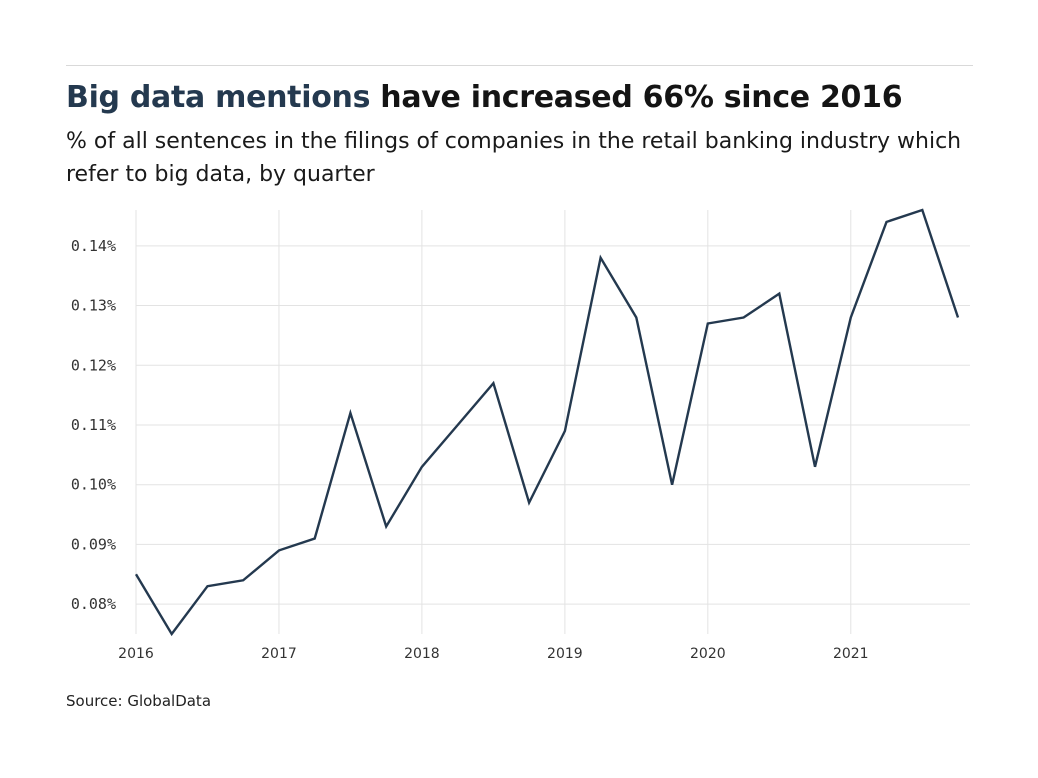  What do you see at coordinates (422, 654) in the screenshot?
I see `x-tick-label: 2018` at bounding box center [422, 654].